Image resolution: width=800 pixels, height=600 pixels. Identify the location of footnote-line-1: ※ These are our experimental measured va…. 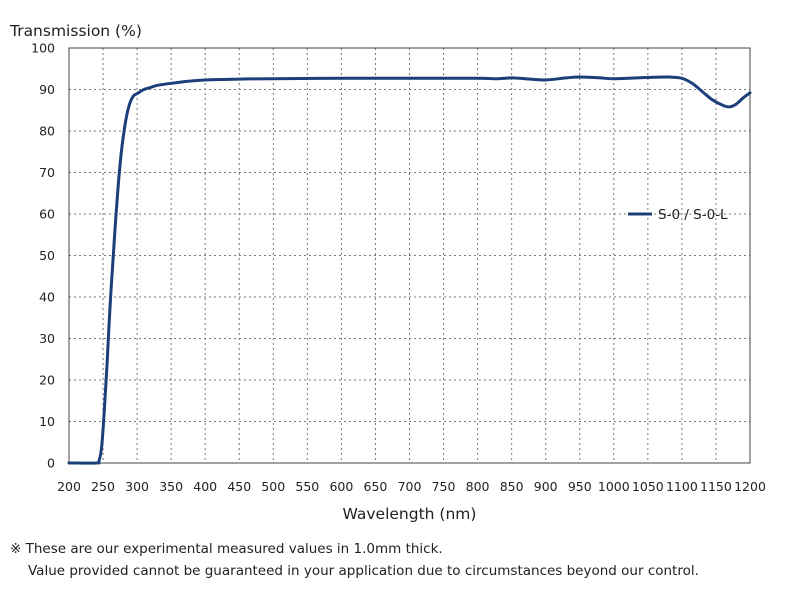
(226, 549).